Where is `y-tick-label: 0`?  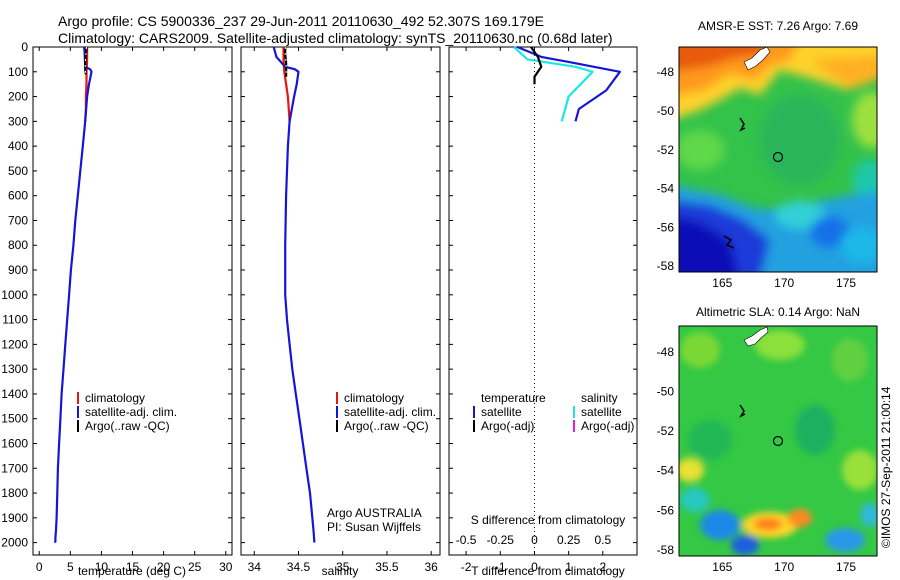
y-tick-label: 0 is located at coordinates (24, 47).